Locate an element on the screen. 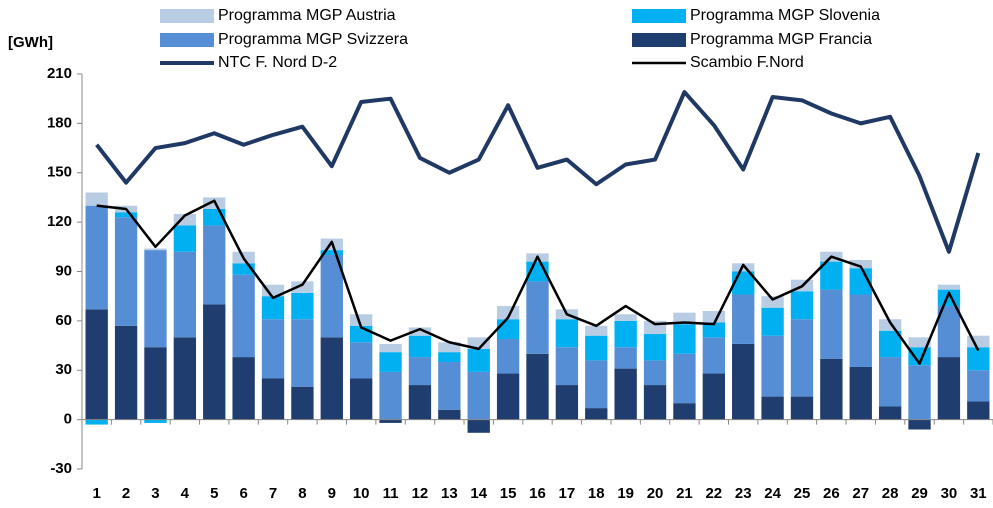 The image size is (993, 508). x-tick-label: 6 is located at coordinates (243, 493).